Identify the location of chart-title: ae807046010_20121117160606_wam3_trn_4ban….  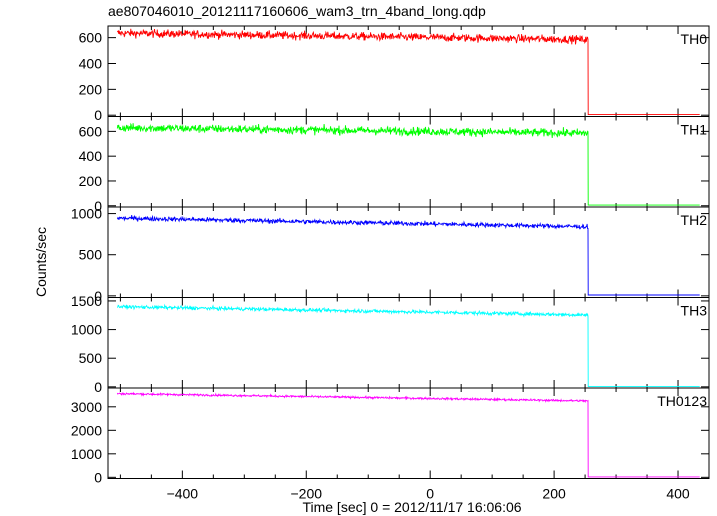
(297, 11).